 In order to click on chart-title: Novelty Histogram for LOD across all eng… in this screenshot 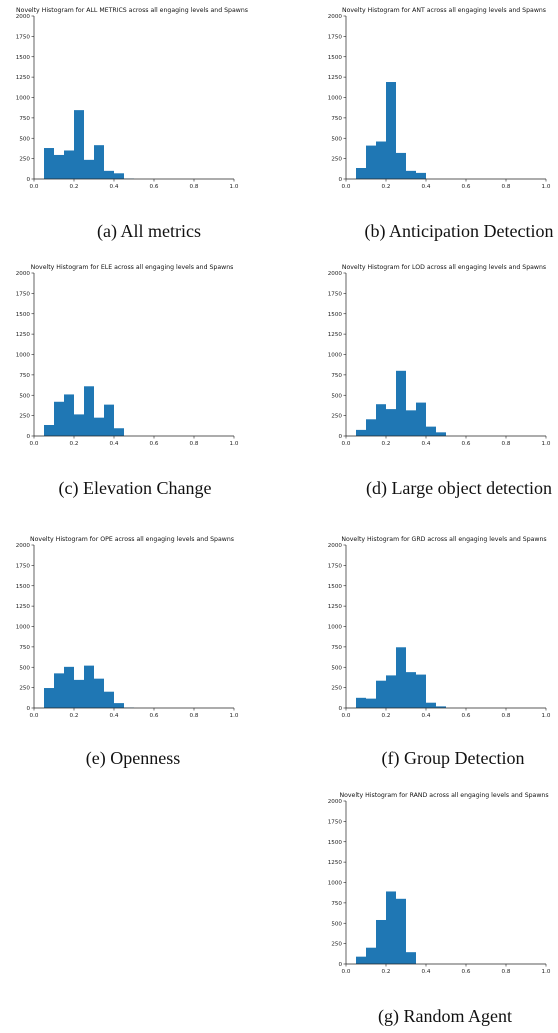, I will do `click(444, 267)`.